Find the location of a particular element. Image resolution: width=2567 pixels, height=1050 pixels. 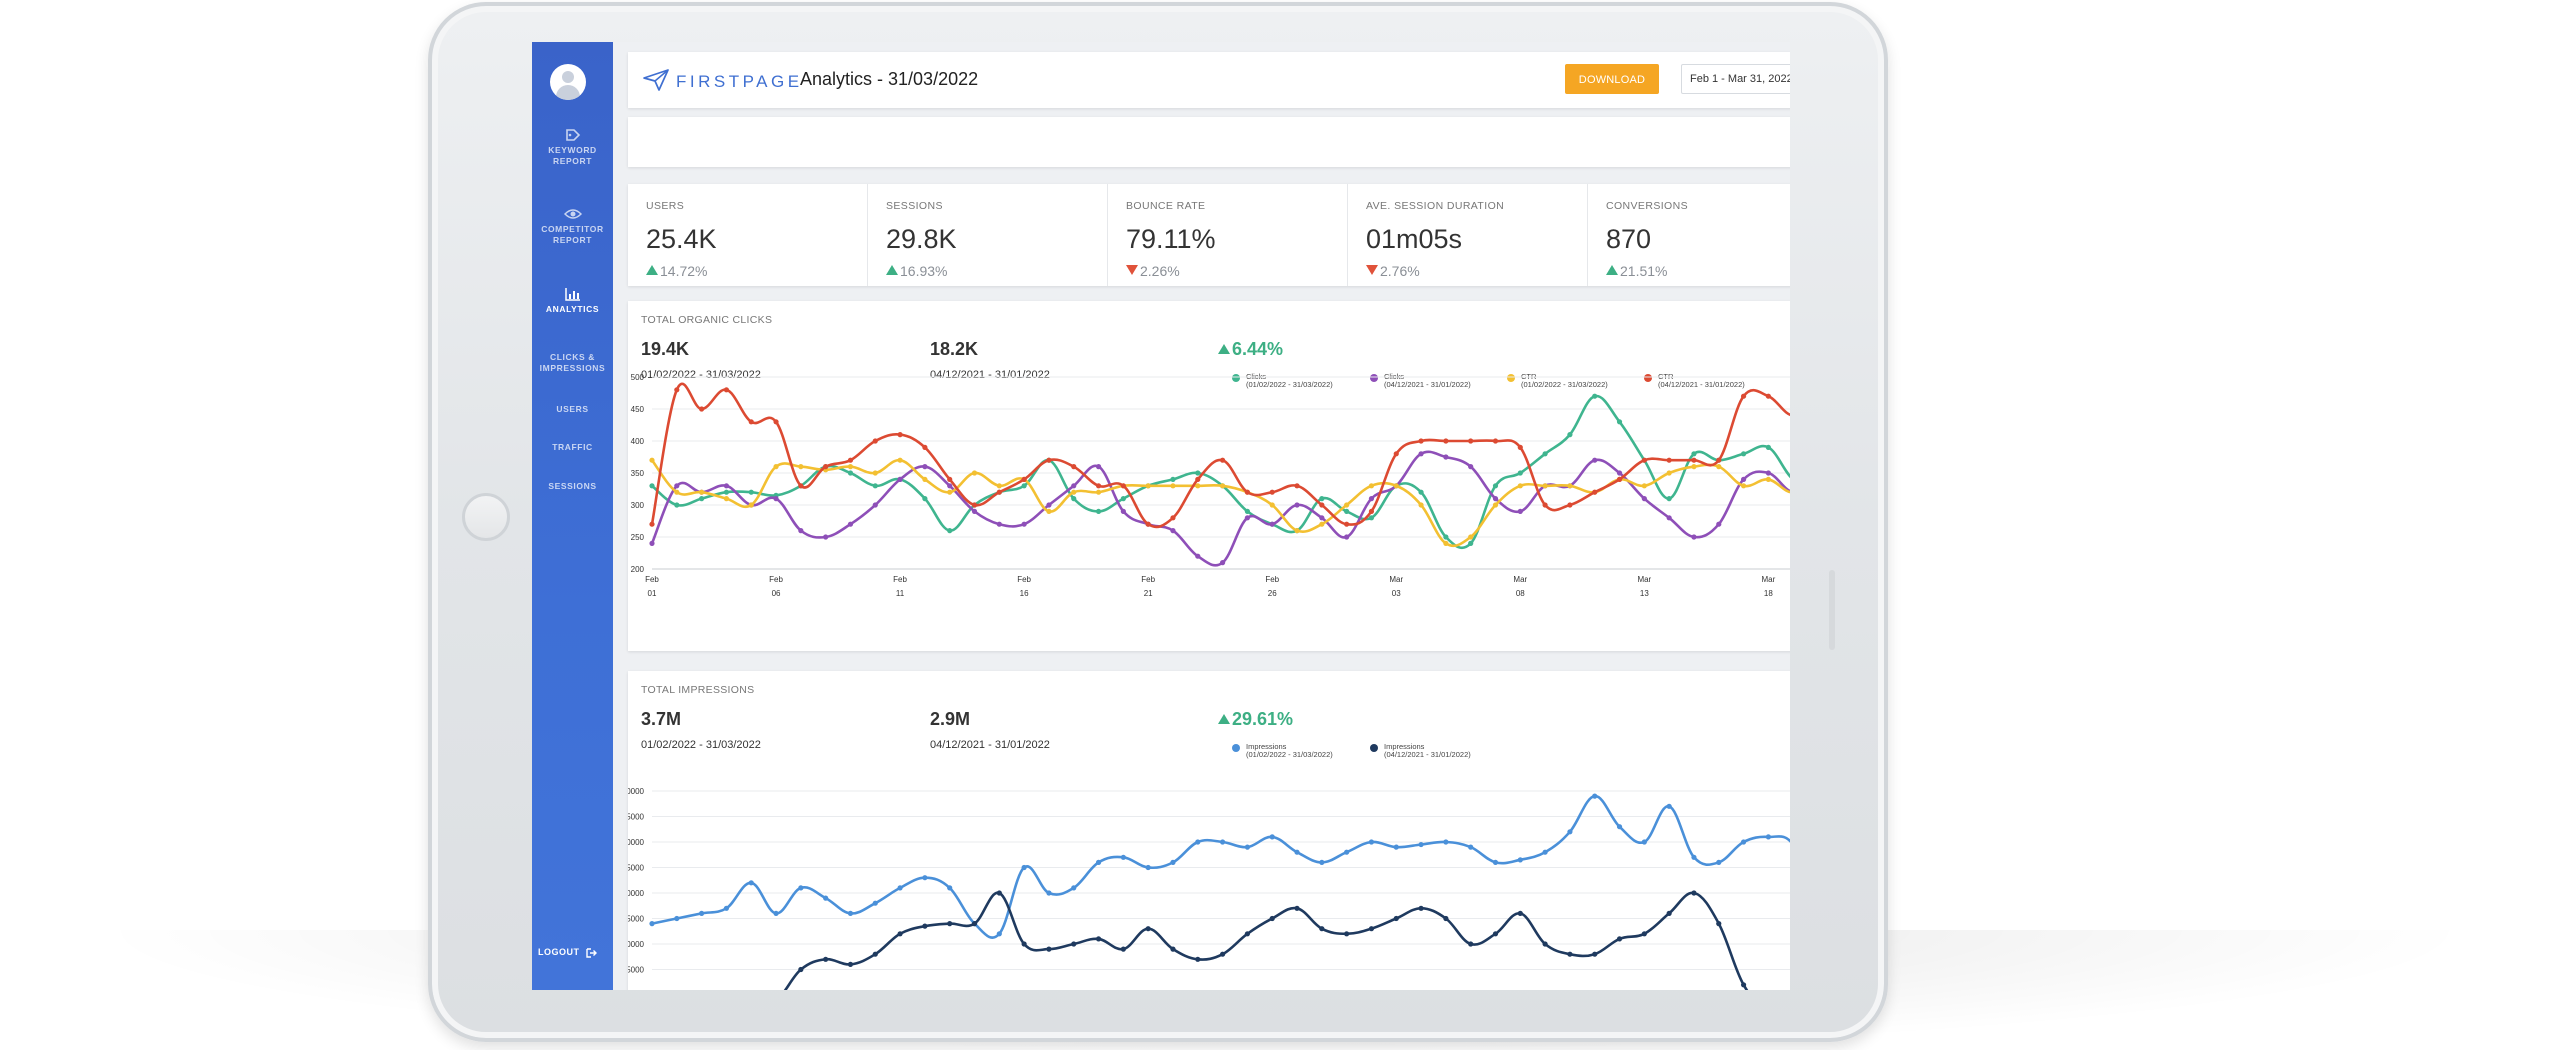

sidebar-item-label: SESSIONS is located at coordinates (572, 486).